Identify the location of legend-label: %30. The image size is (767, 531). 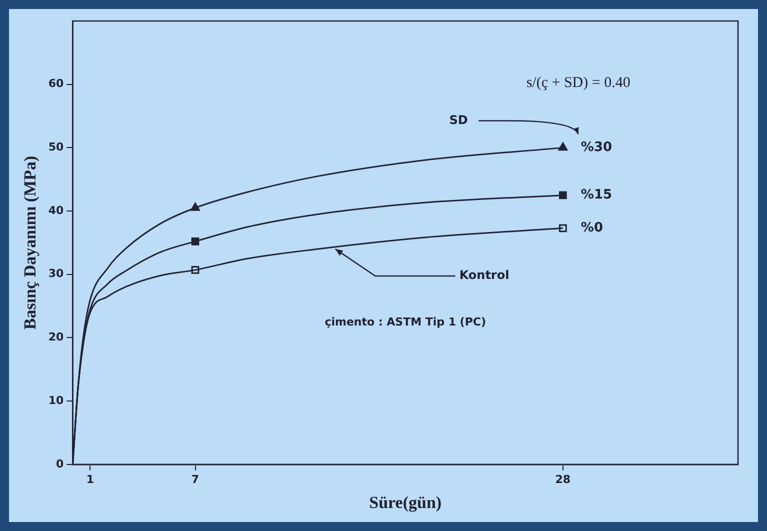
(596, 148).